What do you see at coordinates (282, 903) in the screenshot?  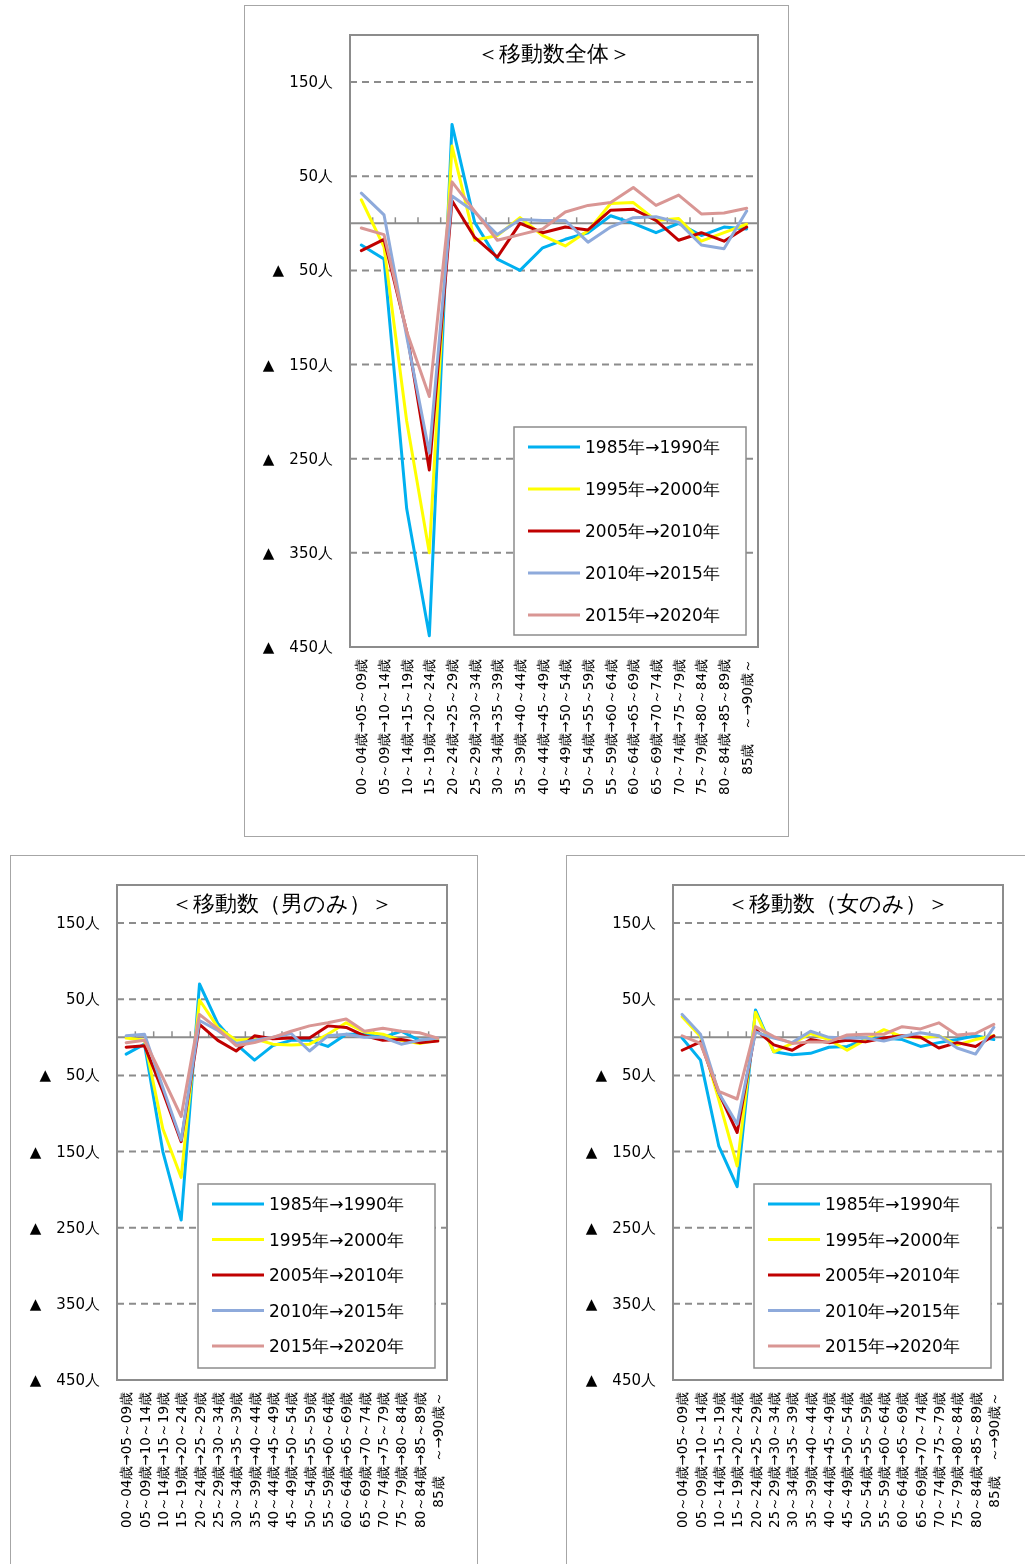 I see `chart-title: ＜移動数（男のみ）＞` at bounding box center [282, 903].